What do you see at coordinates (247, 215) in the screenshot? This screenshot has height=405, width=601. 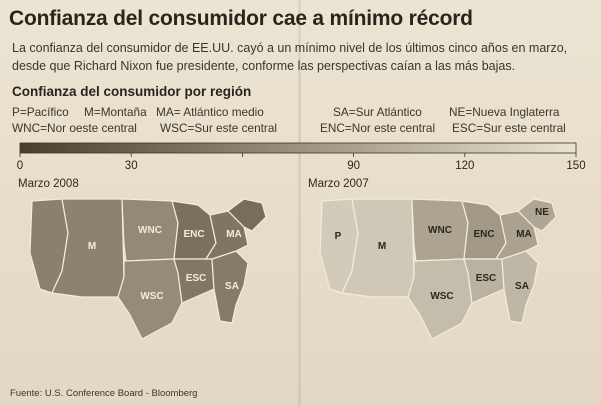 I see `region-ne-2008` at bounding box center [247, 215].